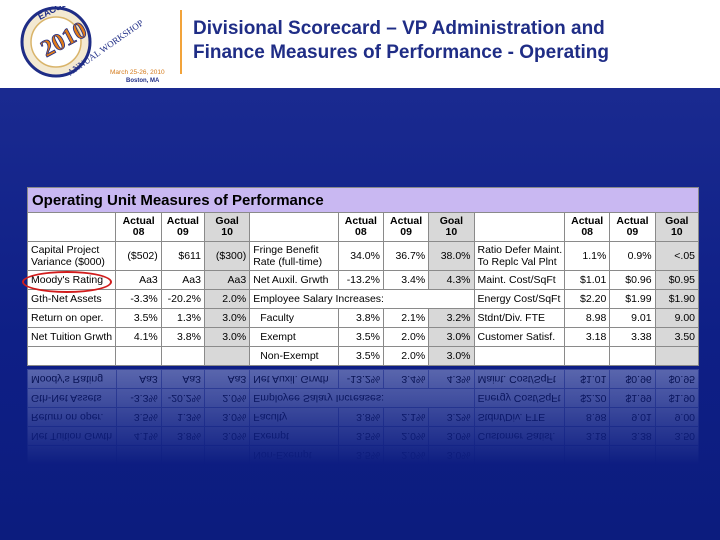 The image size is (720, 540). I want to click on row-label: Non-Exempt, so click(294, 455).